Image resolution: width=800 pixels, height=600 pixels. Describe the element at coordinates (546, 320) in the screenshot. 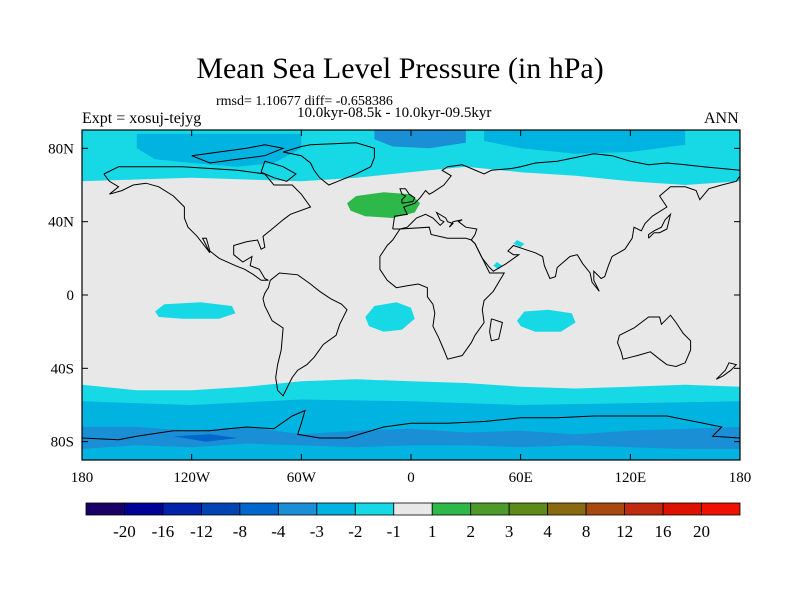

I see `indian-ocean-low-field` at that location.